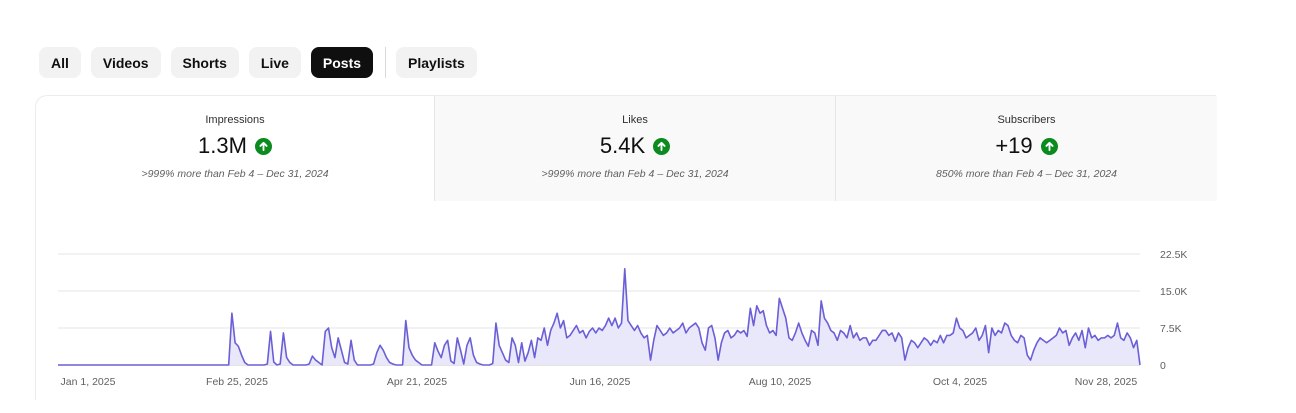  What do you see at coordinates (635, 120) in the screenshot?
I see `metric-label: Likes` at bounding box center [635, 120].